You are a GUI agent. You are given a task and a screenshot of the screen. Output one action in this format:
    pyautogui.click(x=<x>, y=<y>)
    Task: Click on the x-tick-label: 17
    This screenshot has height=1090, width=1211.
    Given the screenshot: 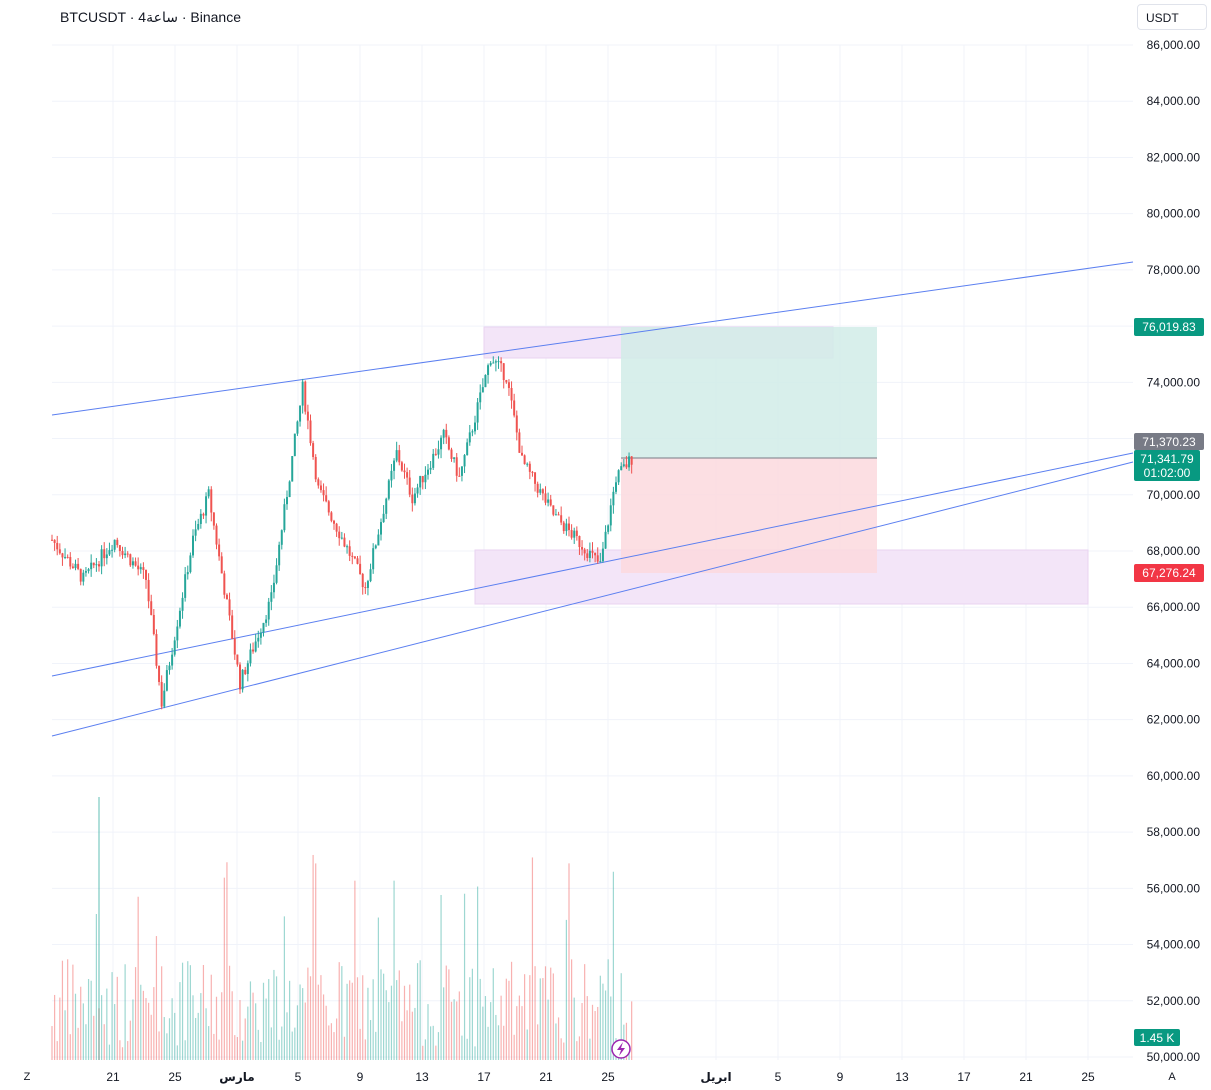 What is the action you would take?
    pyautogui.click(x=484, y=1077)
    